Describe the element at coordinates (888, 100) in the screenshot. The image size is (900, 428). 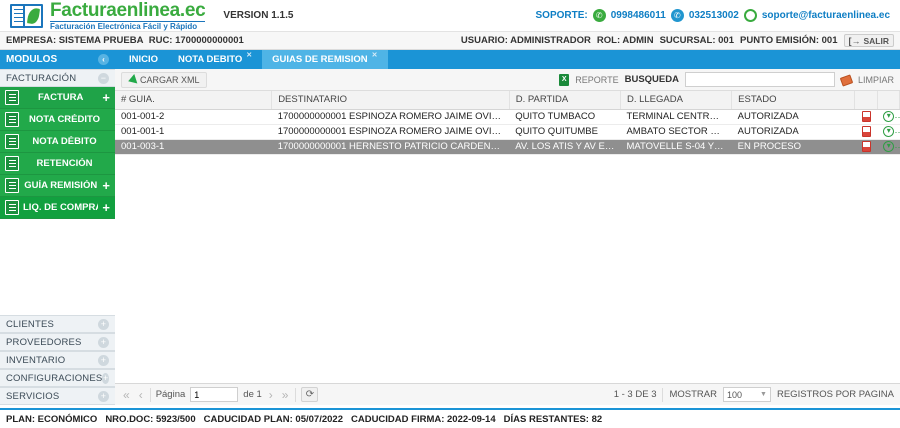
I see `column-header-download` at that location.